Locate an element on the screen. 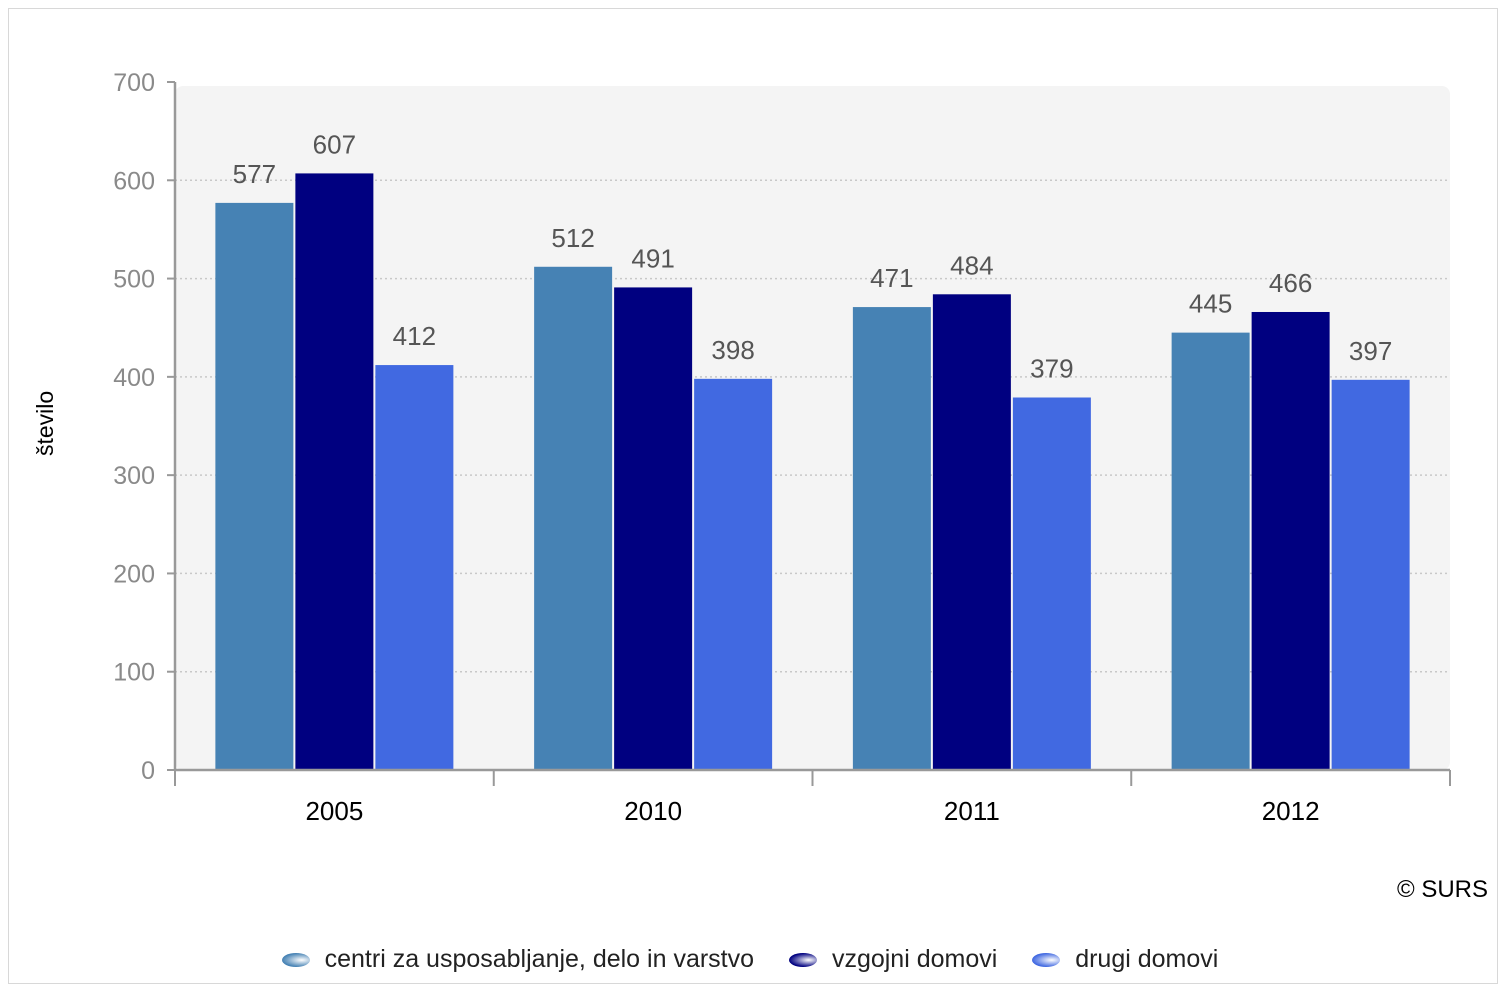  legend-item-drugi: drugi domovi is located at coordinates (1125, 959).